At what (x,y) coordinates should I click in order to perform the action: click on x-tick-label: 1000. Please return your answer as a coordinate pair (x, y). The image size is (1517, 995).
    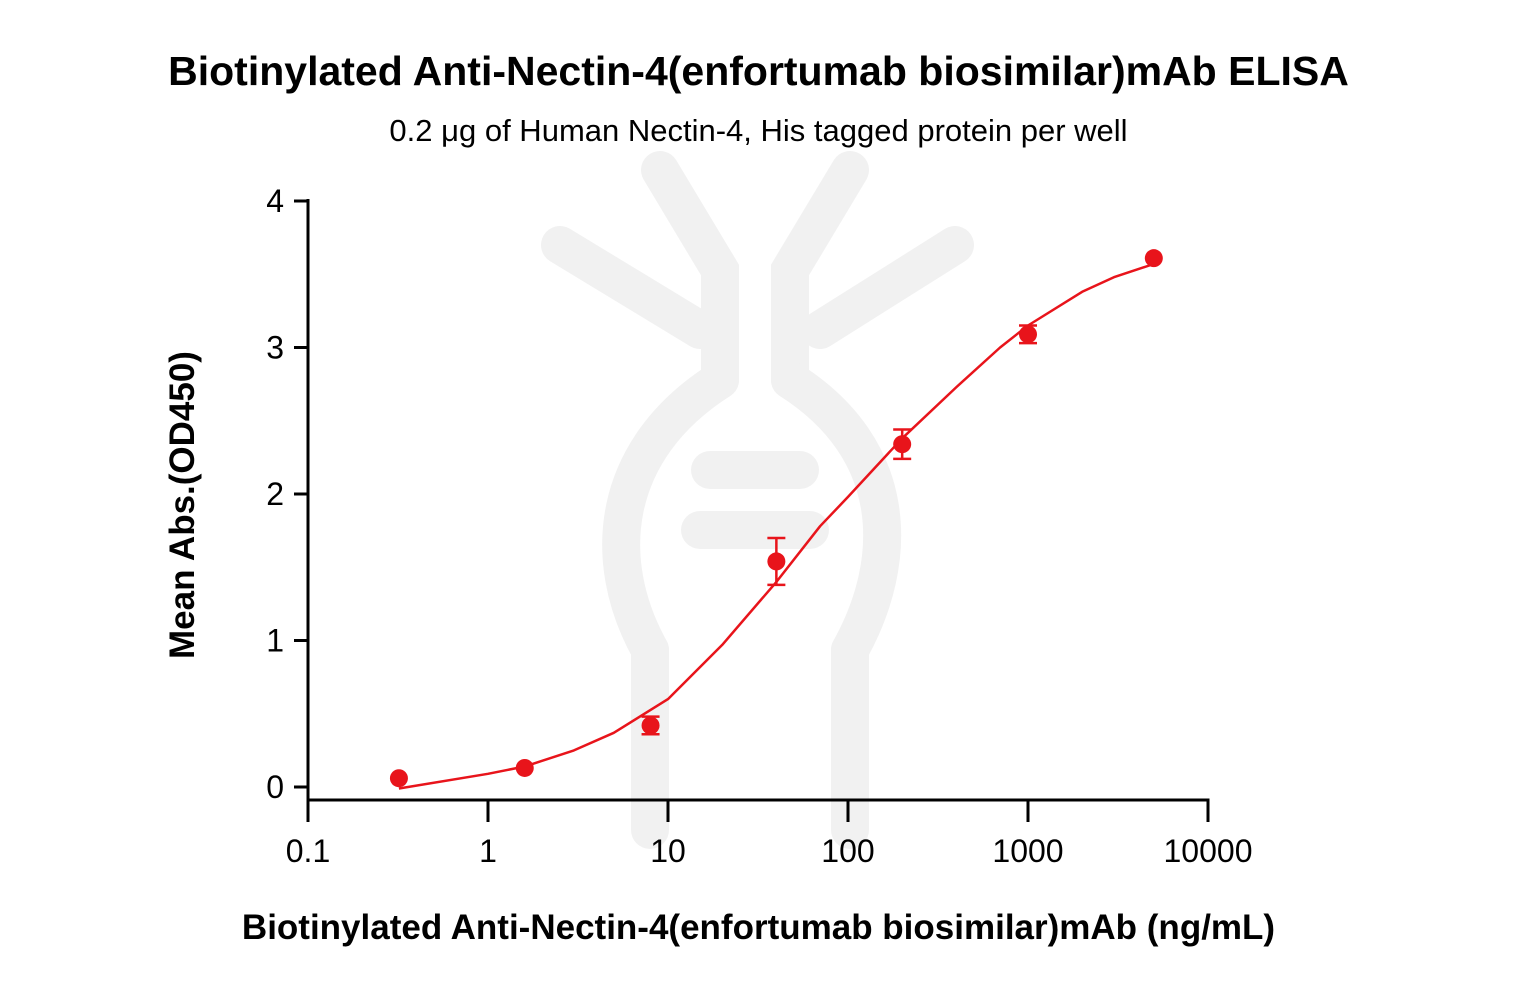
    Looking at the image, I should click on (1027, 851).